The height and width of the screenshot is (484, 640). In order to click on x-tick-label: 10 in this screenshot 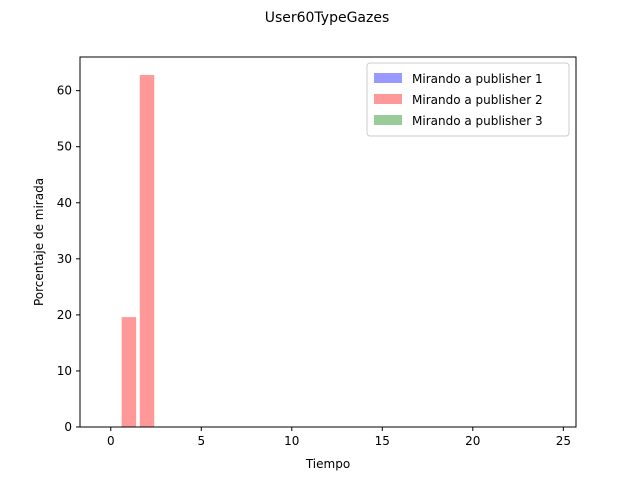, I will do `click(291, 441)`.